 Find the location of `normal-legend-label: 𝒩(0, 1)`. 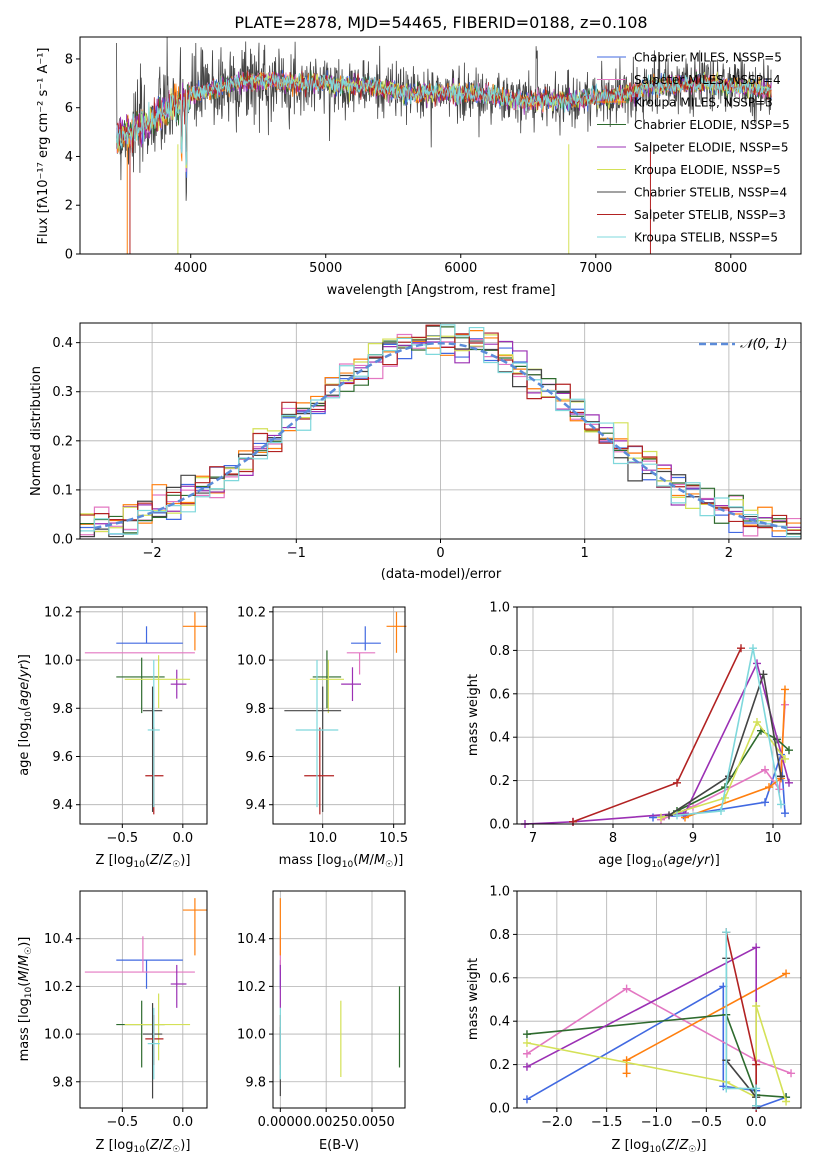

normal-legend-label: 𝒩(0, 1) is located at coordinates (763, 344).